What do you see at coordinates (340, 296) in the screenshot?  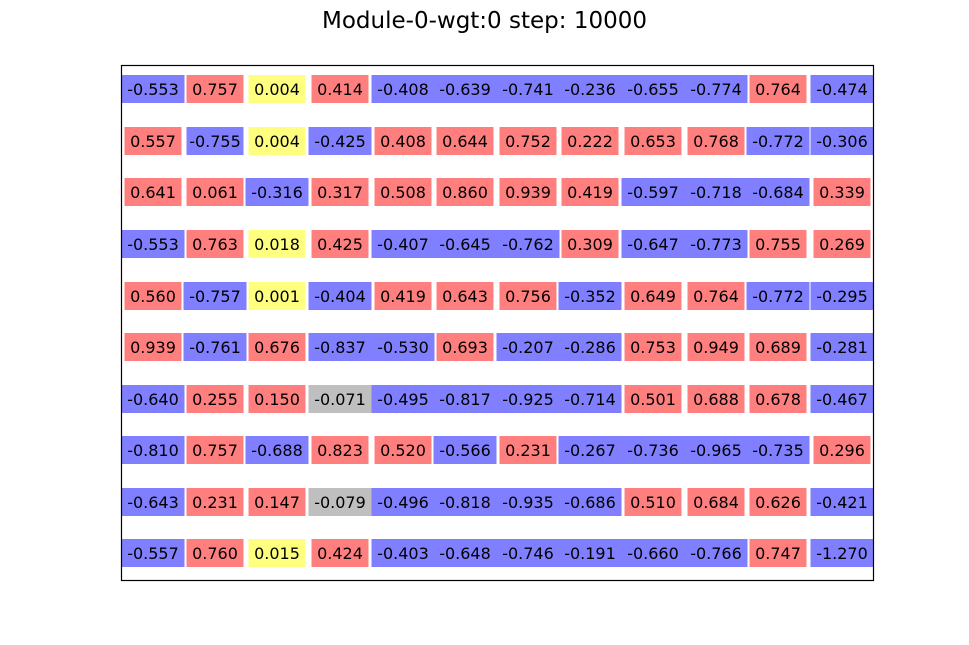 I see `cell-value-r4-c3: -0.404` at bounding box center [340, 296].